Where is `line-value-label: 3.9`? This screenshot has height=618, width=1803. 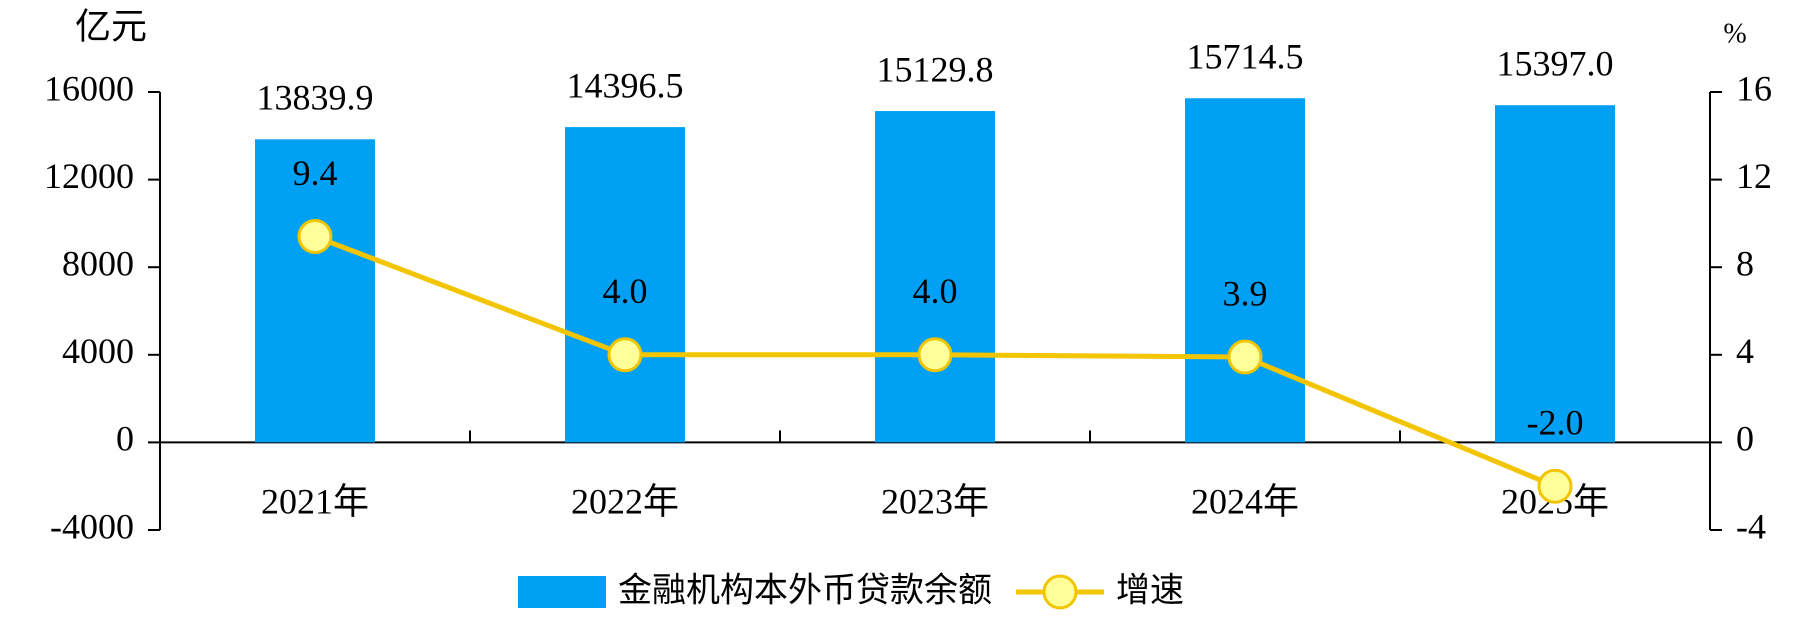
line-value-label: 3.9 is located at coordinates (1245, 293).